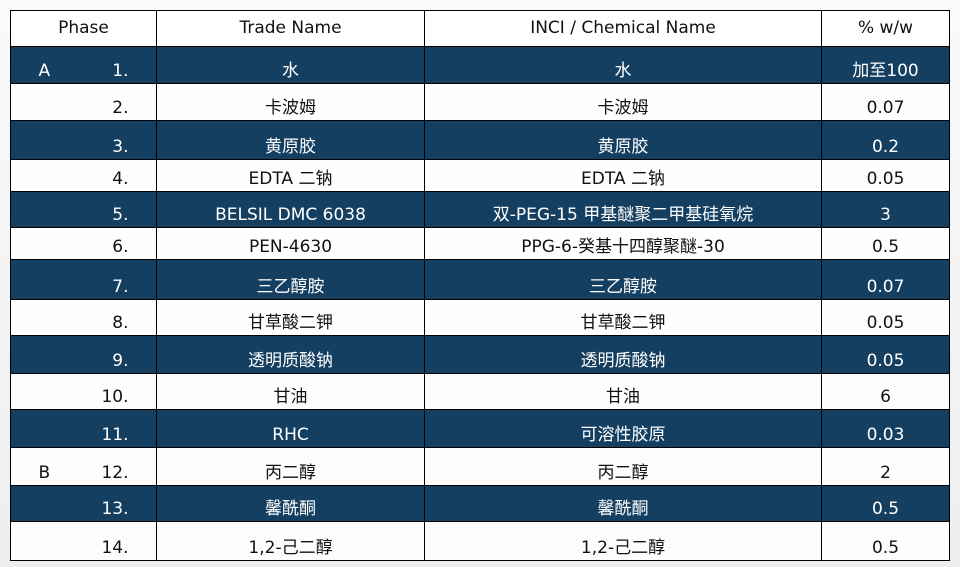 This screenshot has width=960, height=567. What do you see at coordinates (290, 391) in the screenshot?
I see `trade-name-cell: 甘油` at bounding box center [290, 391].